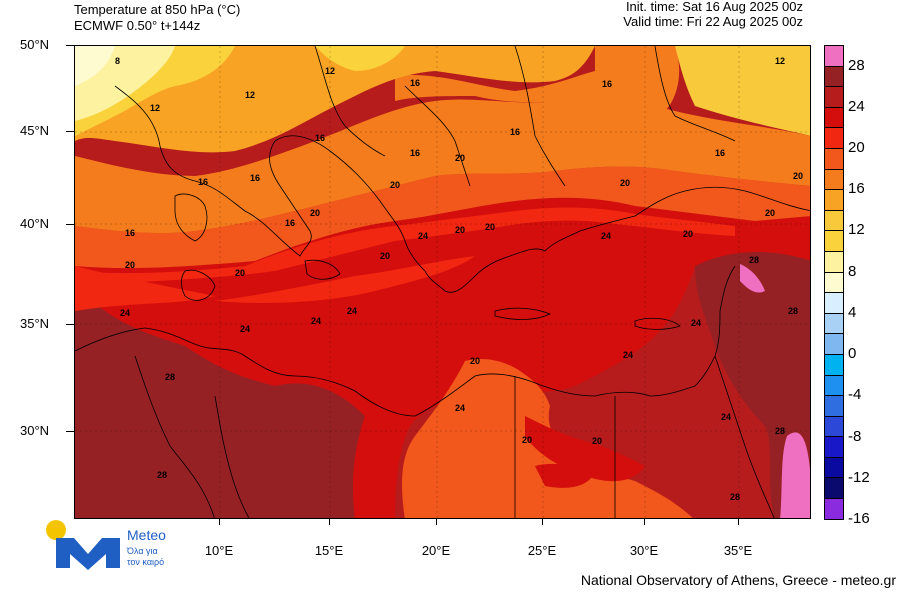  Describe the element at coordinates (35, 44) in the screenshot. I see `lat-label-50: 50°N` at that location.